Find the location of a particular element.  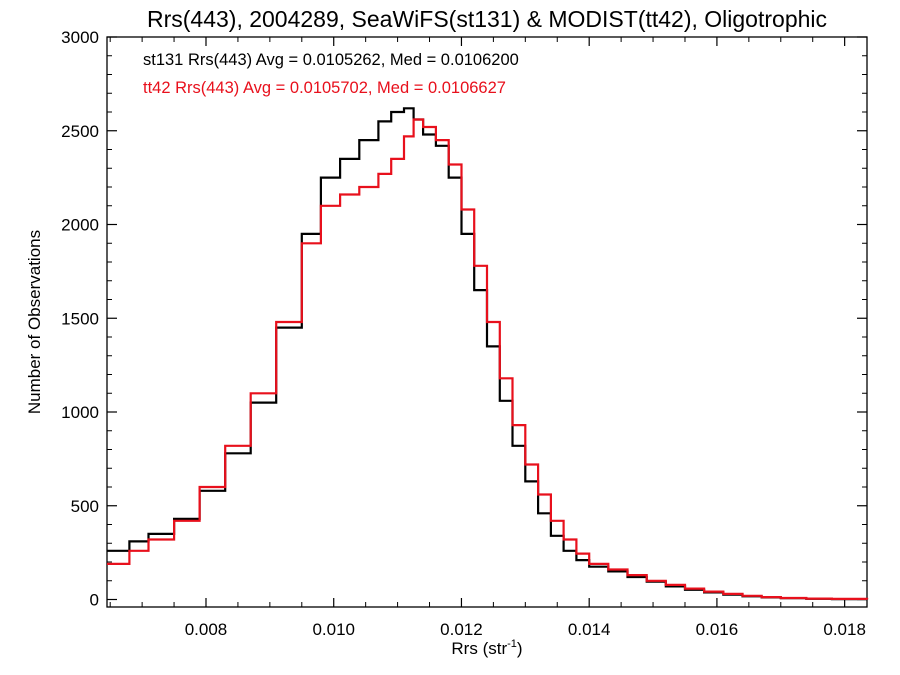

x-axis-label: Rrs (str-1) is located at coordinates (486, 648).